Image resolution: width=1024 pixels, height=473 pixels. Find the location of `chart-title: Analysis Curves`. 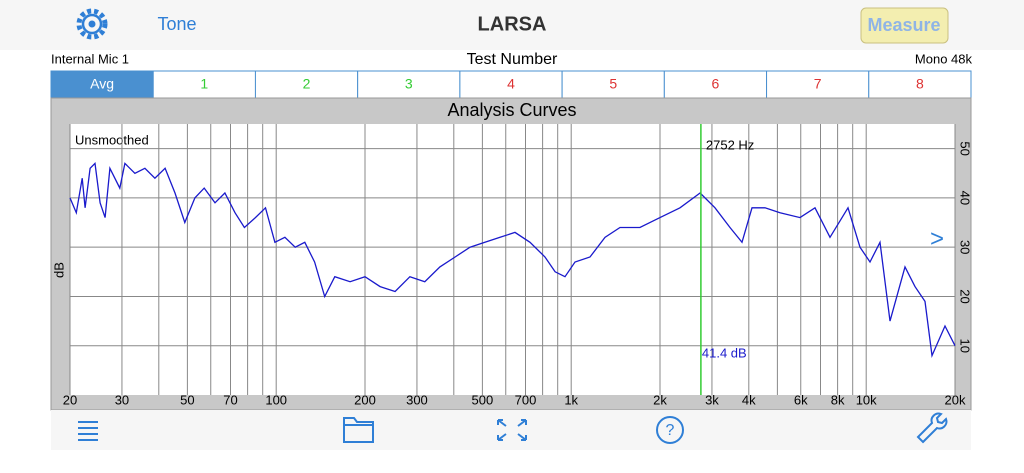

chart-title: Analysis Curves is located at coordinates (511, 110).